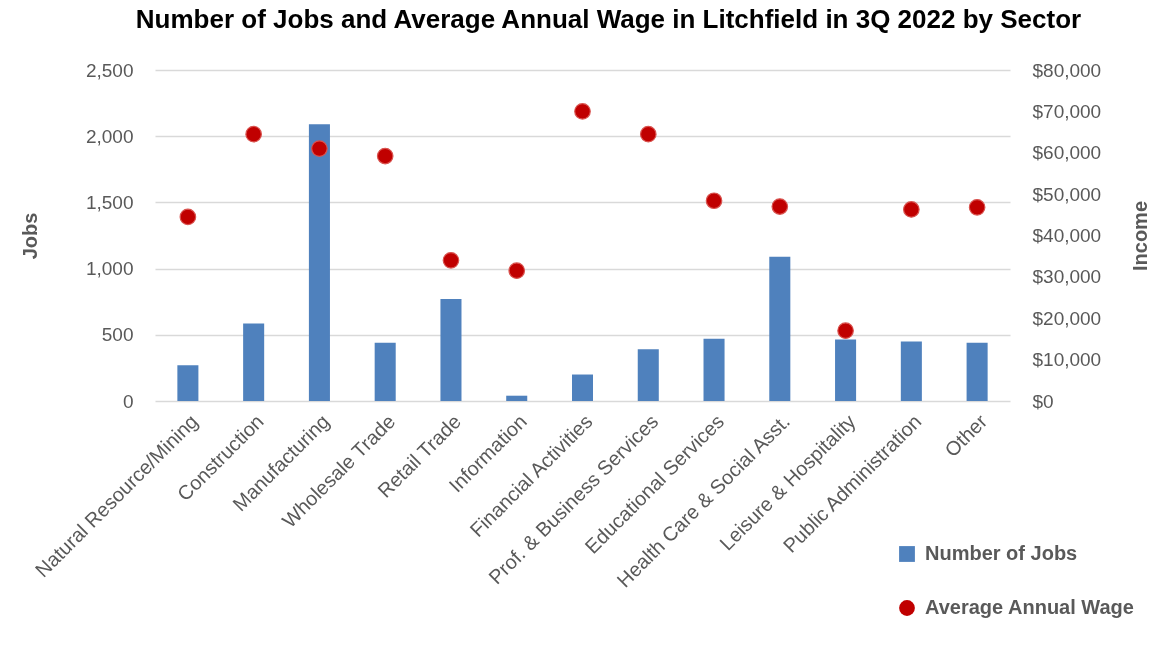 The width and height of the screenshot is (1171, 645). I want to click on y2-tick-label: $70,000, so click(1067, 111).